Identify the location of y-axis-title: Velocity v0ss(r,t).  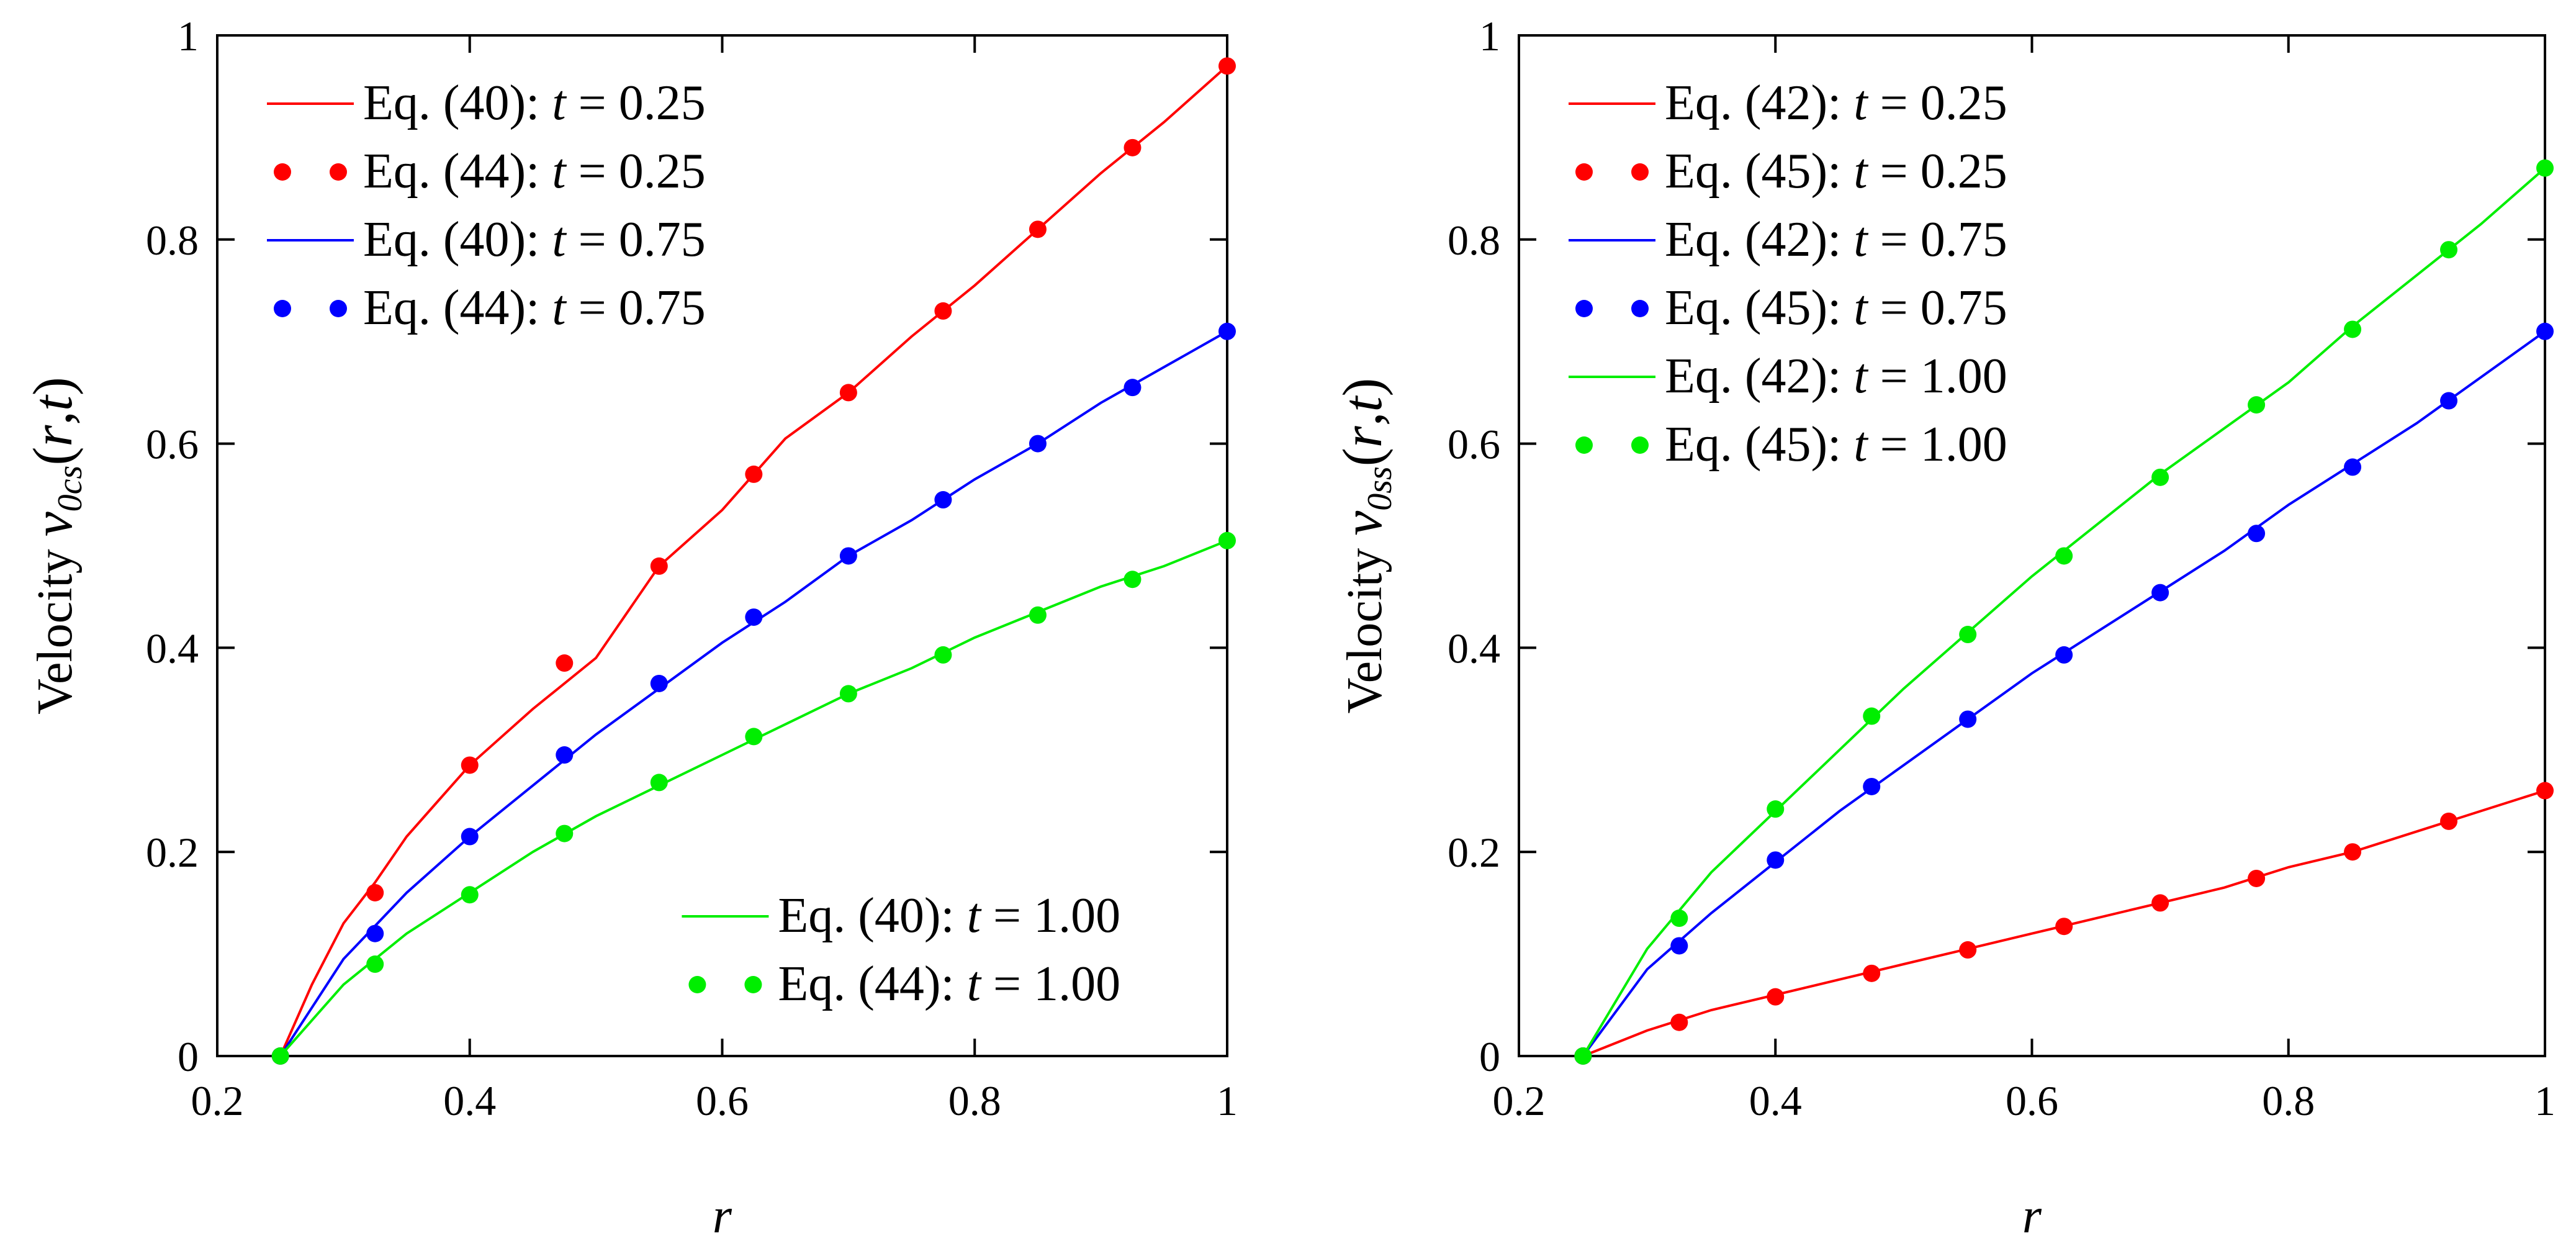
(1365, 546).